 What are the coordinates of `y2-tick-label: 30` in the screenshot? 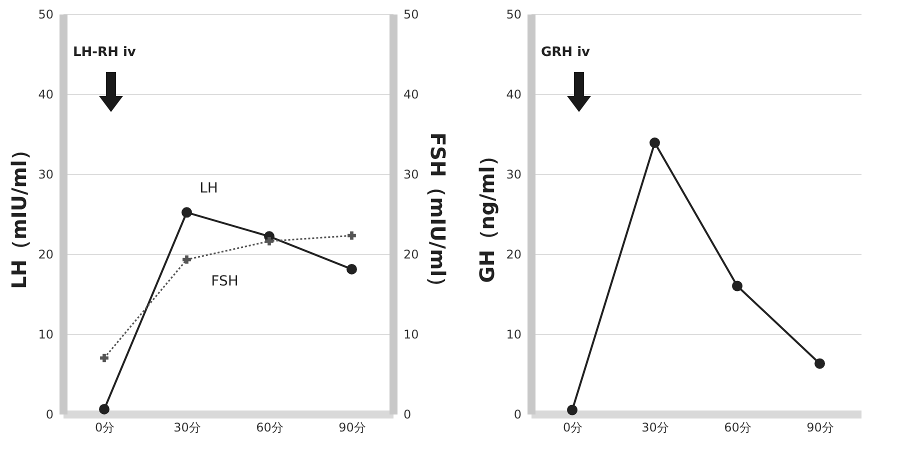 It's located at (411, 175).